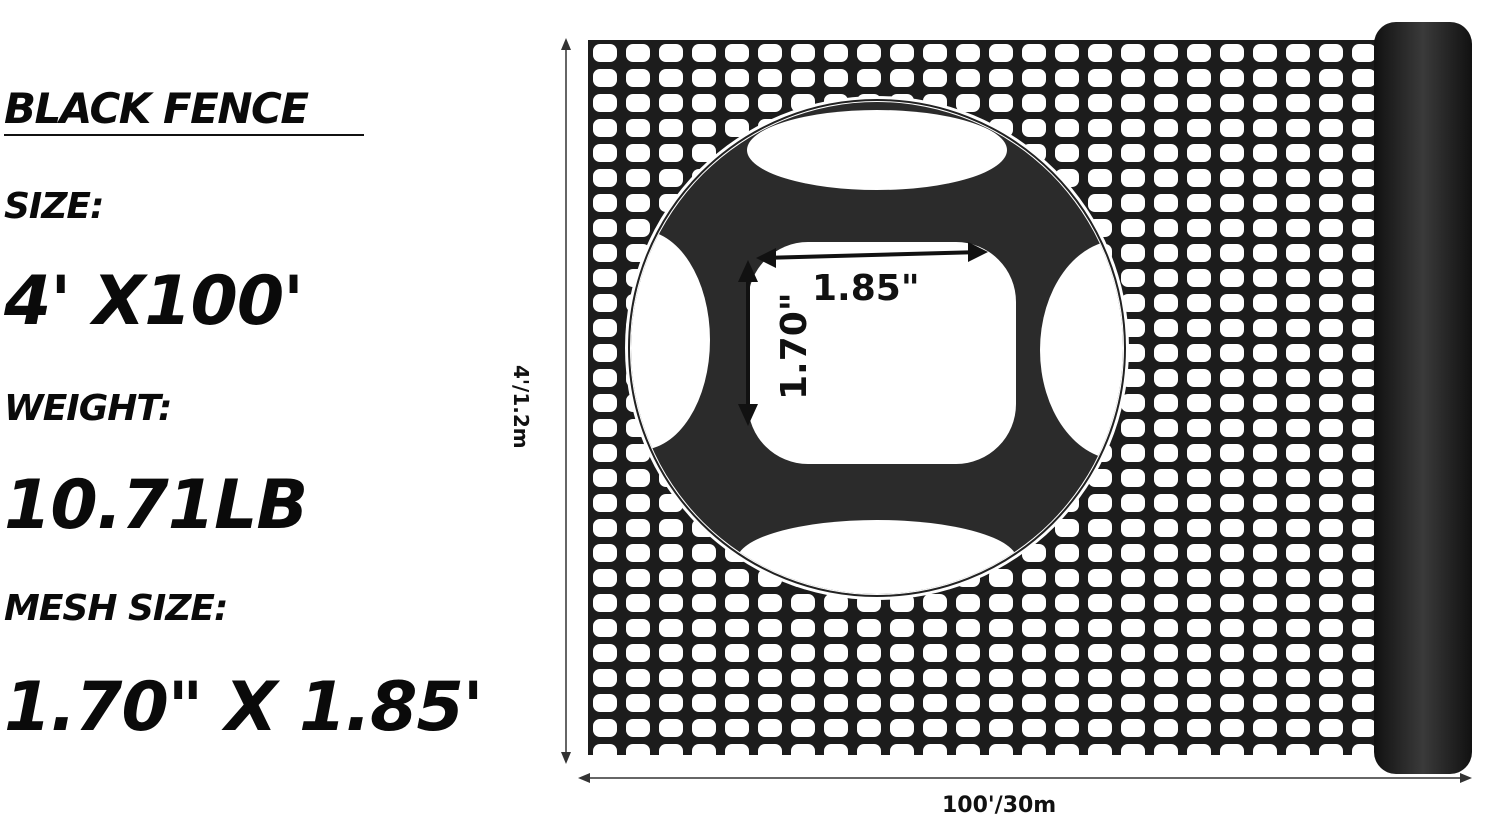  Describe the element at coordinates (866, 288) in the screenshot. I see `mesh-width-label: 1.85"` at that location.